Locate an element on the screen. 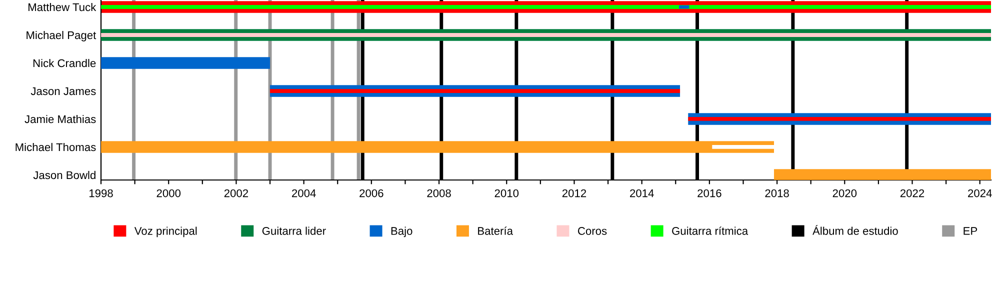  x-tick-label: 2022 is located at coordinates (912, 193).